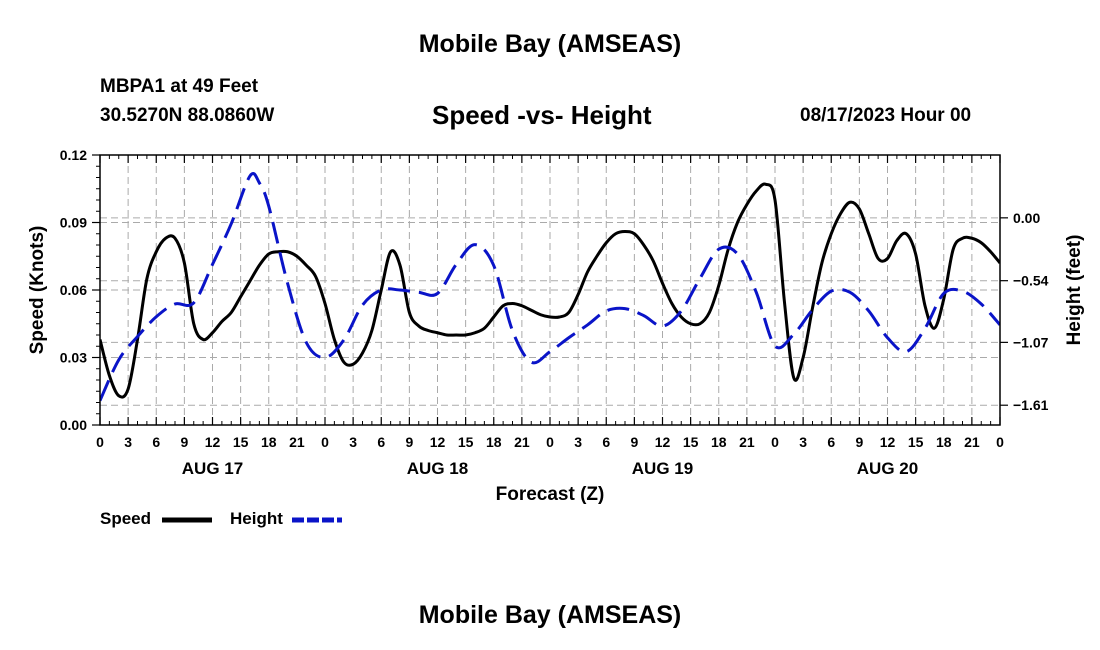  What do you see at coordinates (73, 290) in the screenshot?
I see `y-tick-label: 0.06` at bounding box center [73, 290].